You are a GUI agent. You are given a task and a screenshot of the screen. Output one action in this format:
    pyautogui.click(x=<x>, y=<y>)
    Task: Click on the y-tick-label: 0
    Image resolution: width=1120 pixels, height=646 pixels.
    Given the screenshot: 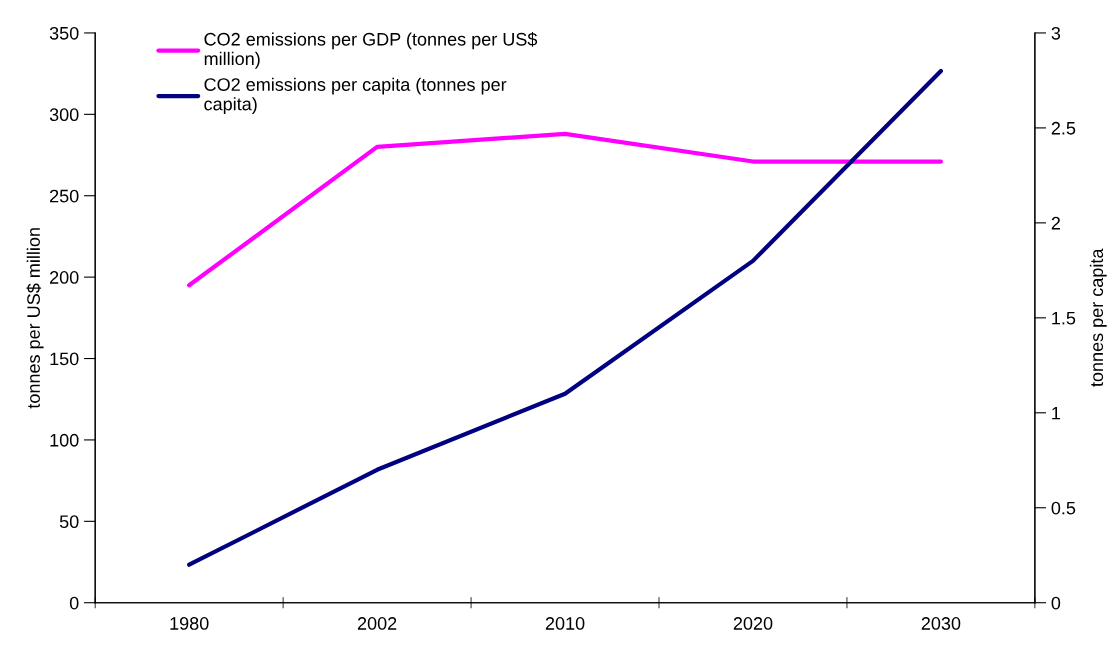 What is the action you would take?
    pyautogui.click(x=74, y=603)
    